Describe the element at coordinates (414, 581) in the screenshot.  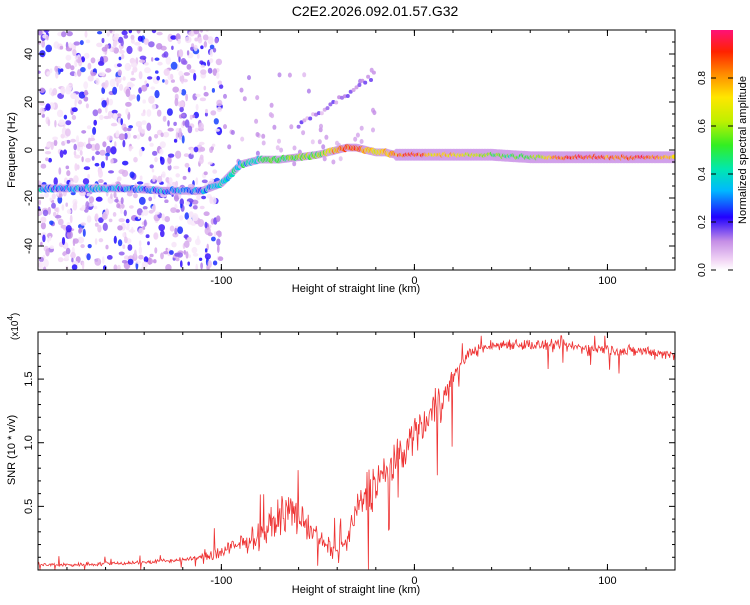
I see `snr-xtick-label: 0` at that location.